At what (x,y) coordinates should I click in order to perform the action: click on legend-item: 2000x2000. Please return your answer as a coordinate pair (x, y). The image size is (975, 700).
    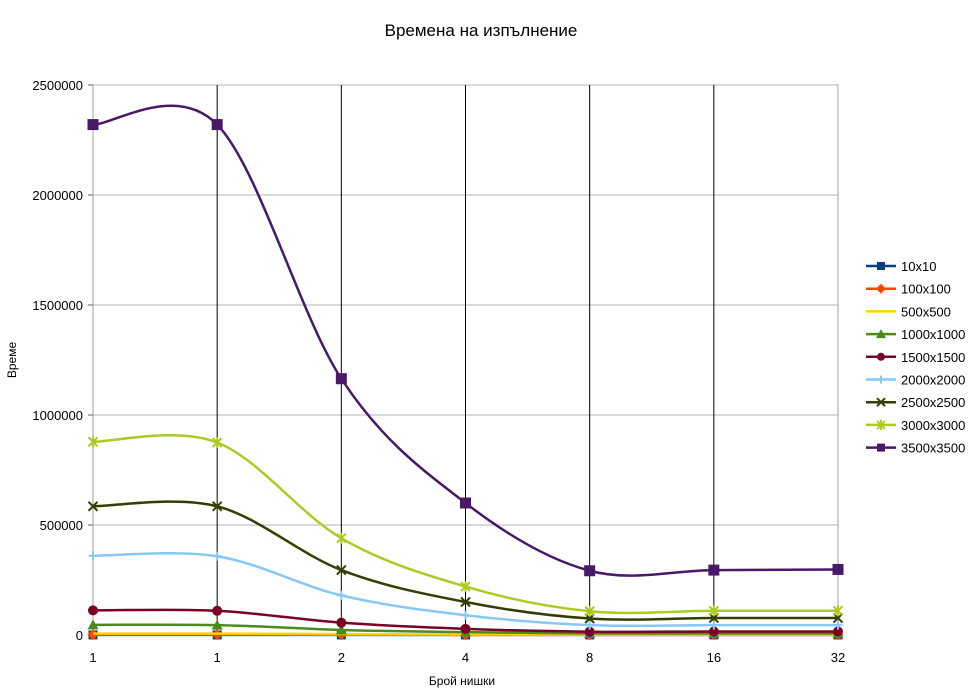
    Looking at the image, I should click on (915, 380).